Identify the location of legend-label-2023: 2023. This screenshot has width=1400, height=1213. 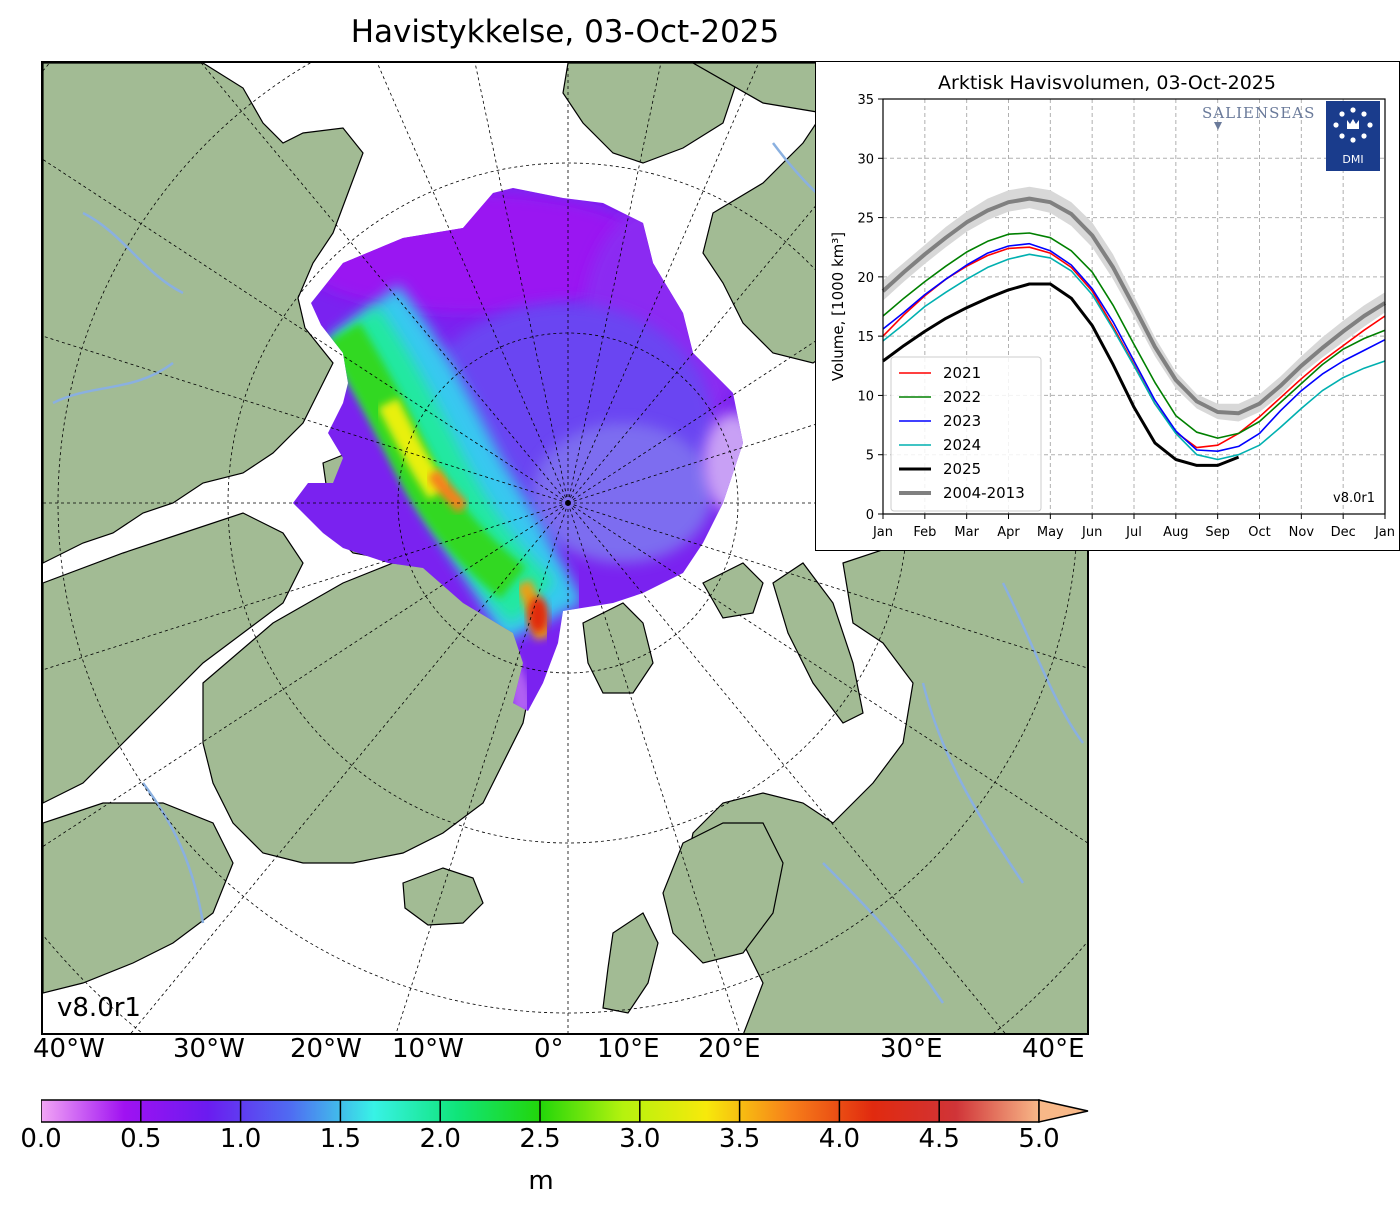
(962, 421).